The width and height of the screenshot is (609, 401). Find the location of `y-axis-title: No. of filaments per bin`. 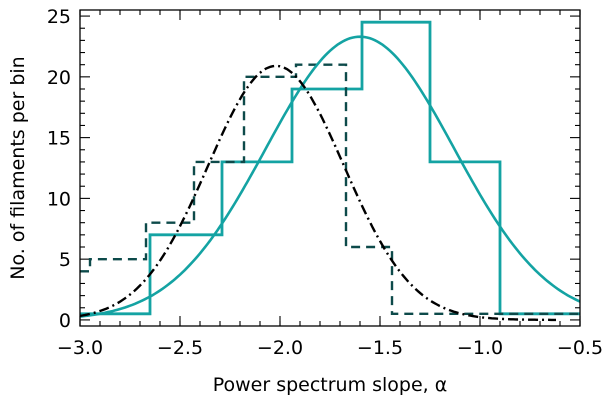

y-axis-title: No. of filaments per bin is located at coordinates (18, 167).